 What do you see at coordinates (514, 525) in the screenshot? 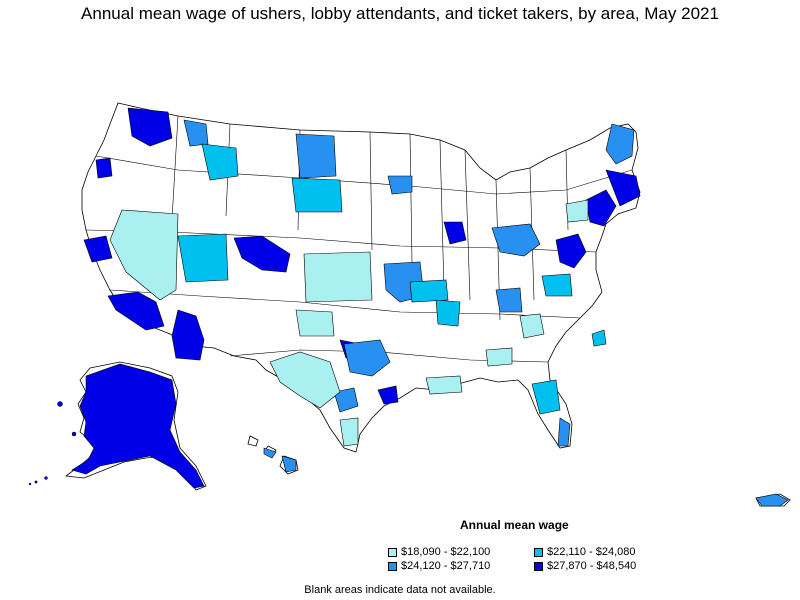
I see `legend-title: Annual mean wage` at bounding box center [514, 525].